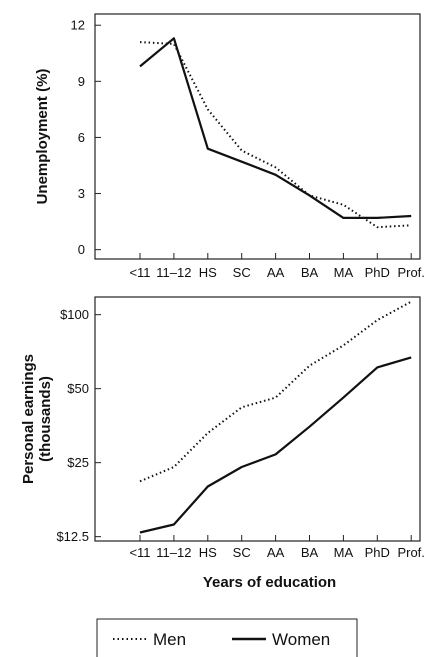  Describe the element at coordinates (78, 462) in the screenshot. I see `y-tick-label: $25` at that location.